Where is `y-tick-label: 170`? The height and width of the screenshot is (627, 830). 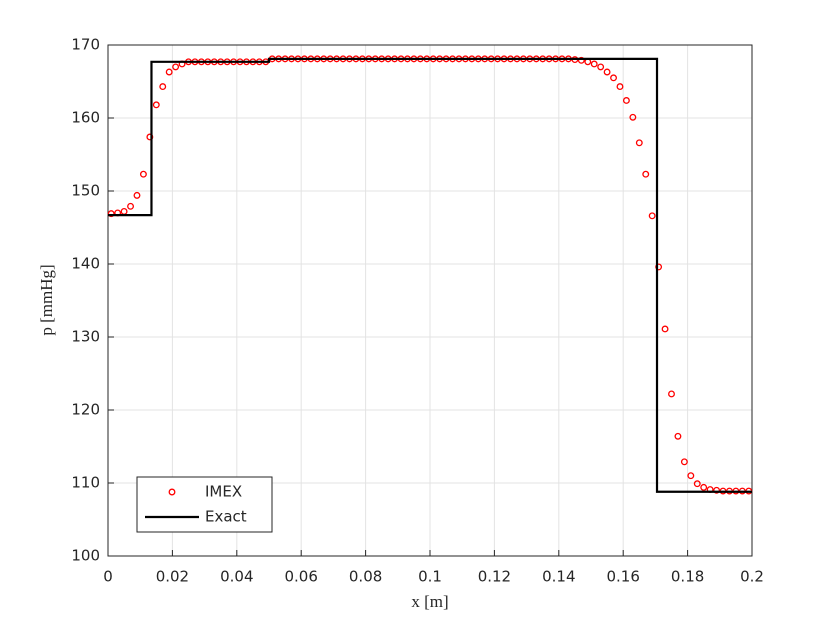
y-tick-label: 170 is located at coordinates (85, 45).